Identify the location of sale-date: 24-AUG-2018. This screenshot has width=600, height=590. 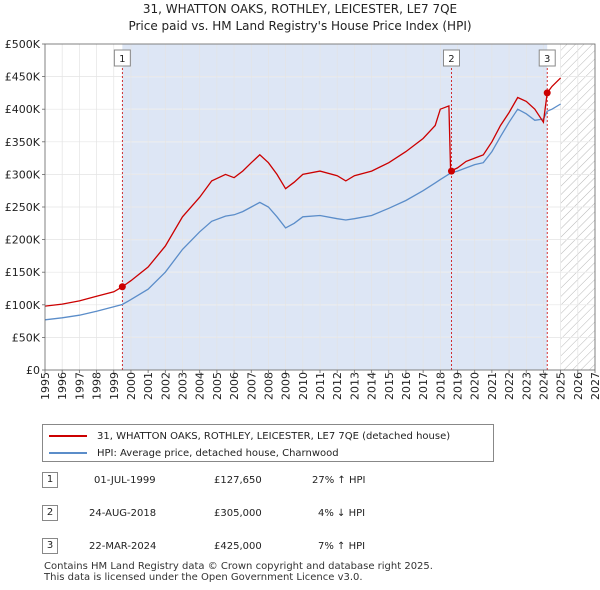
(123, 513).